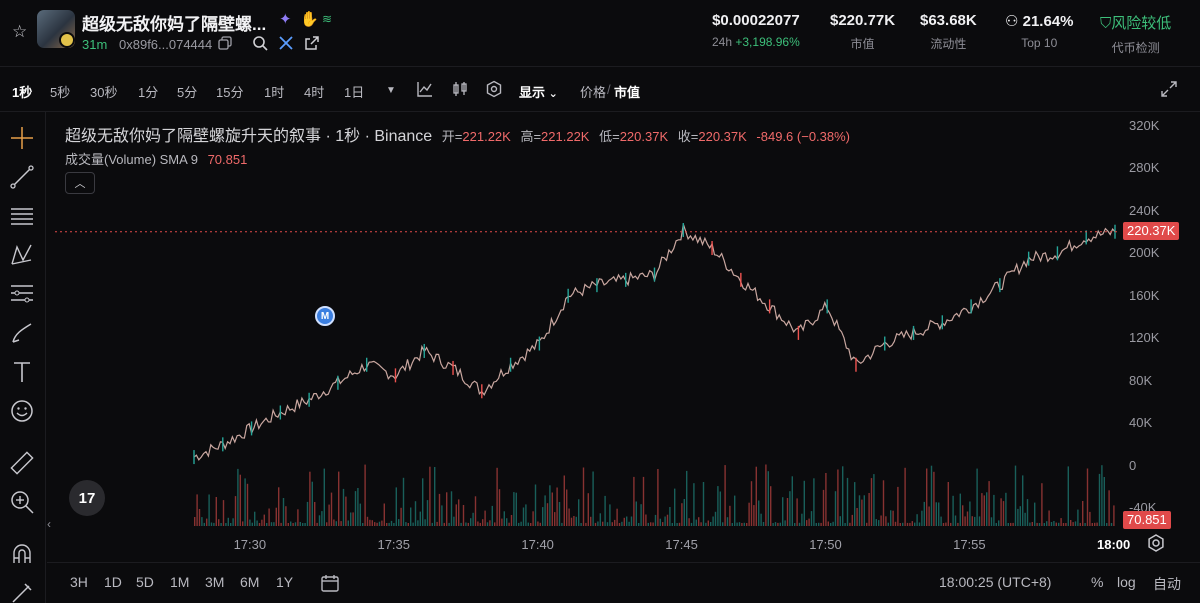 The image size is (1200, 603). Describe the element at coordinates (286, 43) in the screenshot. I see `x-twitter-icon` at that location.